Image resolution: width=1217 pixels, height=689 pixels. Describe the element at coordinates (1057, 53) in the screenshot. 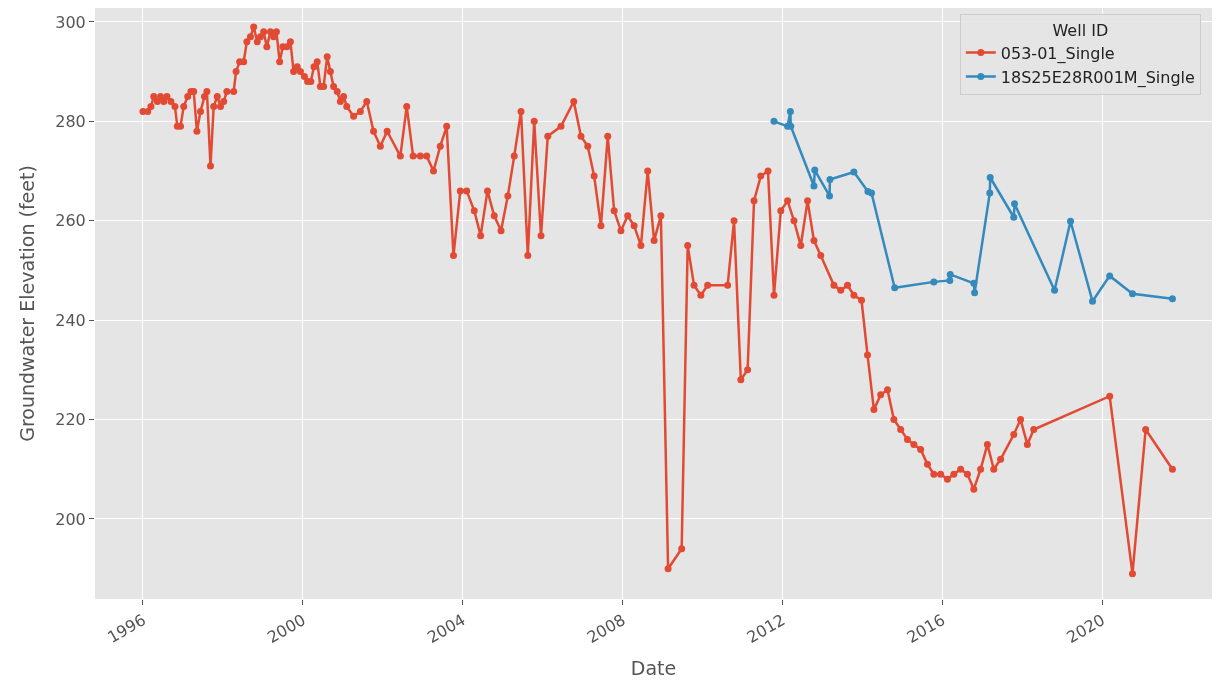

I see `legend-label: 053-01_Single` at that location.